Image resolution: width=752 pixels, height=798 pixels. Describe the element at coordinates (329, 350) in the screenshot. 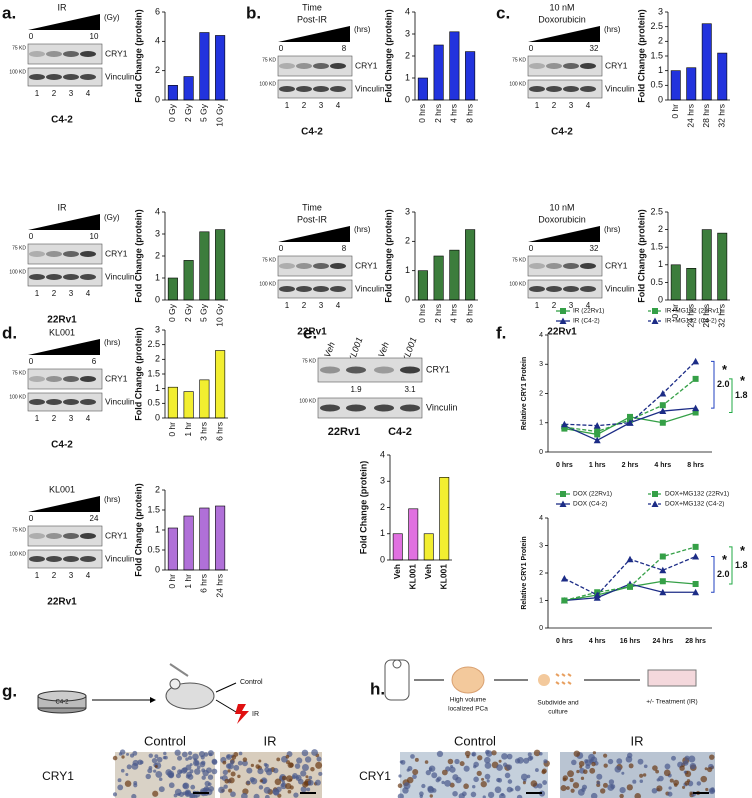

I see `lane-label: Veh` at that location.